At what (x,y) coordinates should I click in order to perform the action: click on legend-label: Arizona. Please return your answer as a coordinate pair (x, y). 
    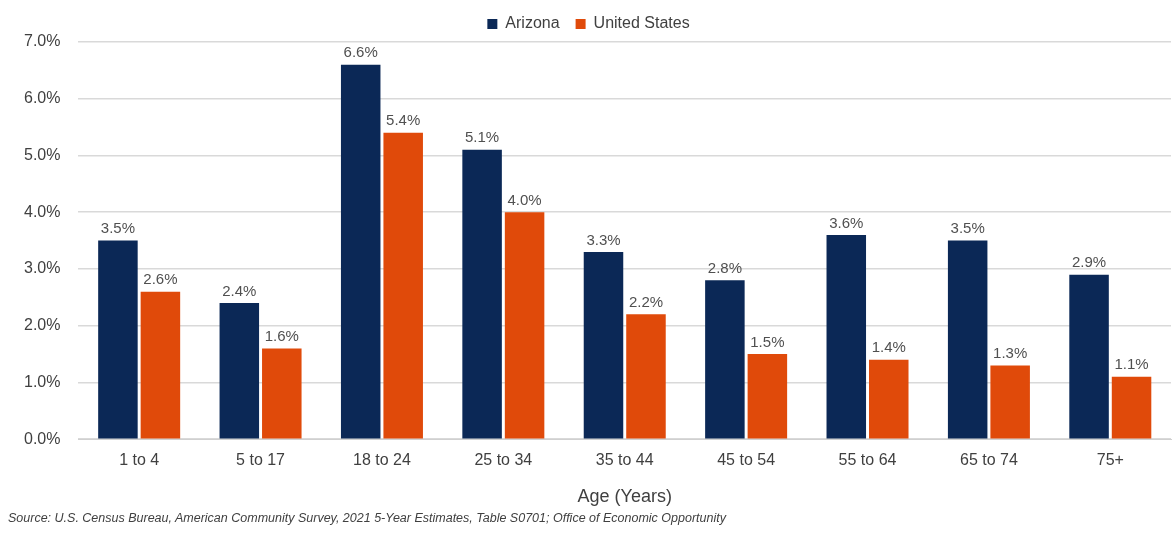
    Looking at the image, I should click on (532, 23).